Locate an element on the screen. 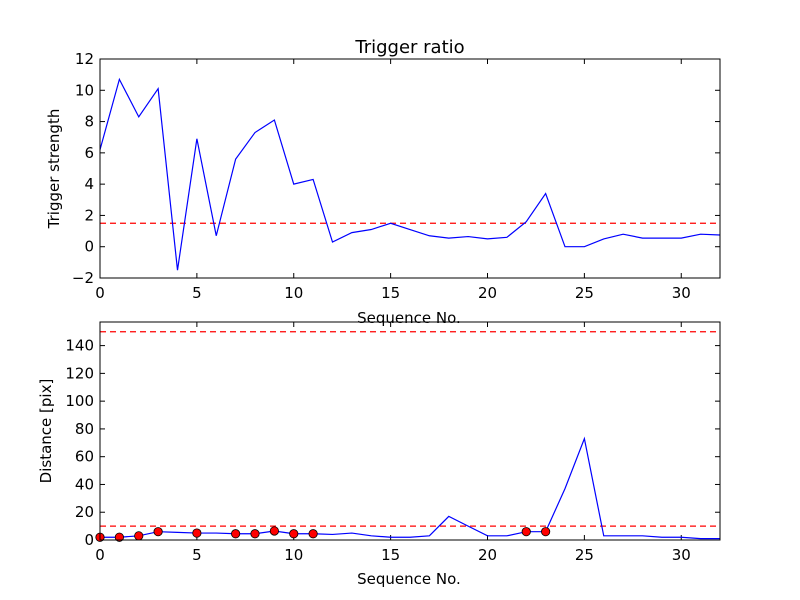 The image size is (800, 600). distance-series-line is located at coordinates (410, 488).